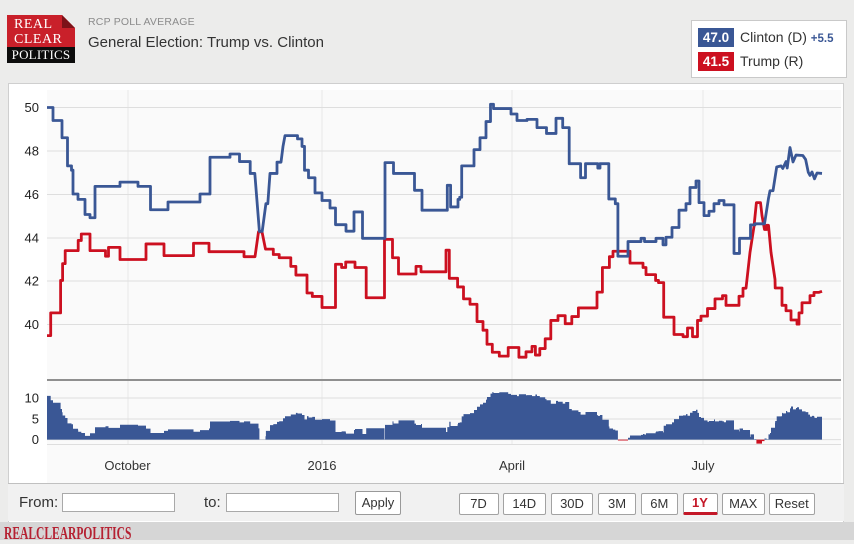  Describe the element at coordinates (35, 439) in the screenshot. I see `svg-text: 0` at that location.